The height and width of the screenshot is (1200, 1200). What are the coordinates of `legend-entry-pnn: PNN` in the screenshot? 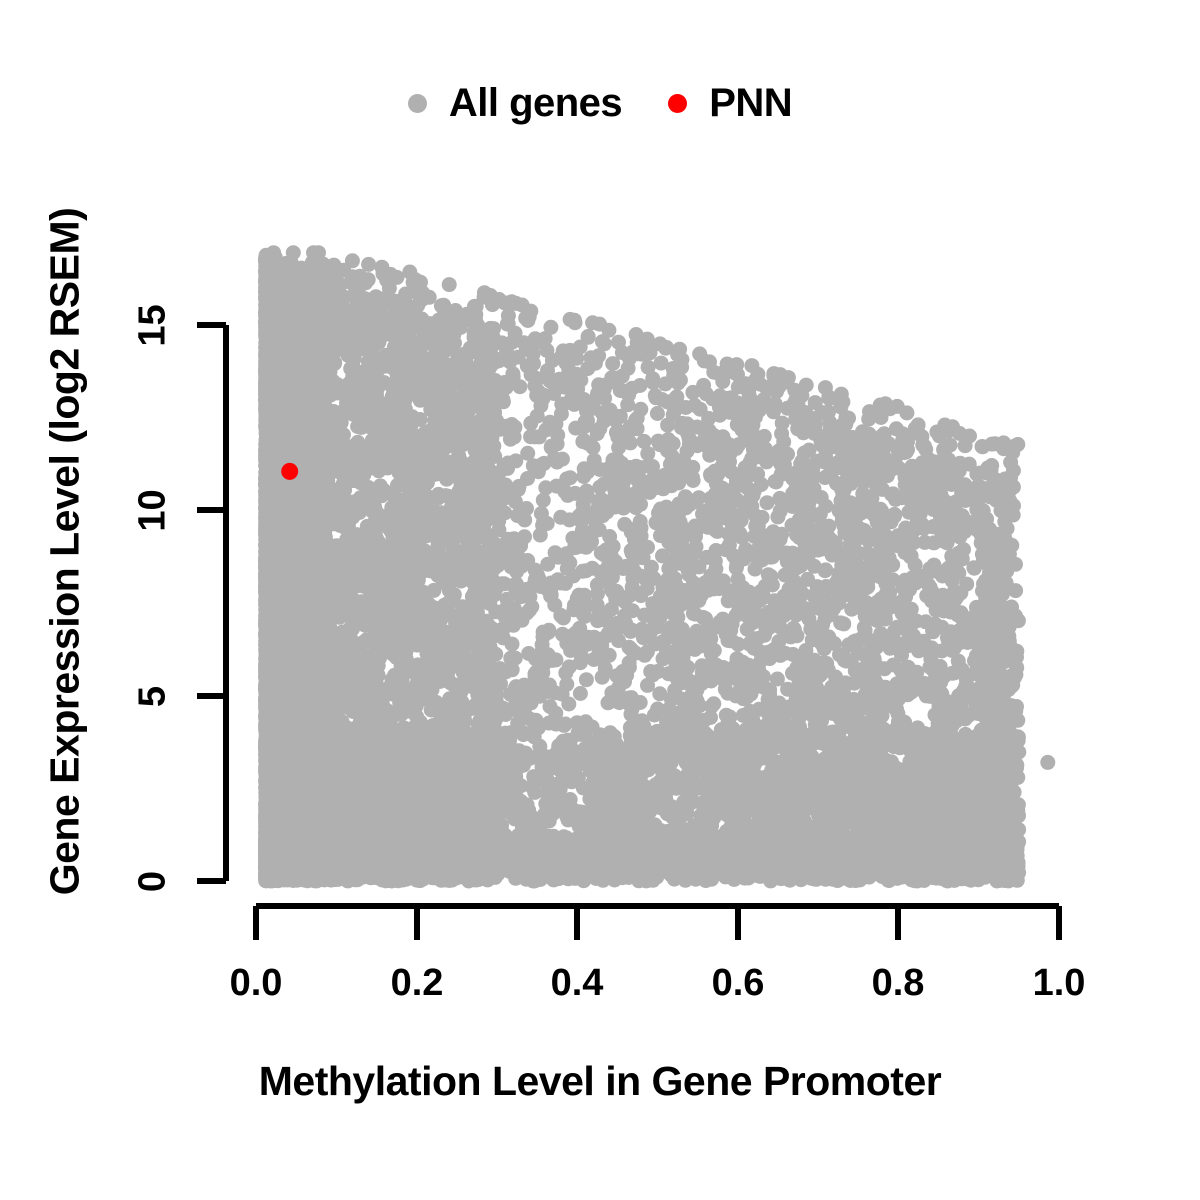 It's located at (730, 103).